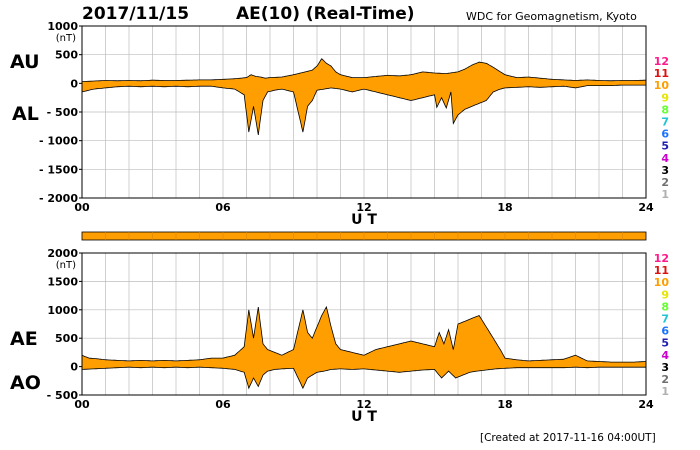 The width and height of the screenshot is (700, 450). I want to click on series-line-ae, so click(363, 334).